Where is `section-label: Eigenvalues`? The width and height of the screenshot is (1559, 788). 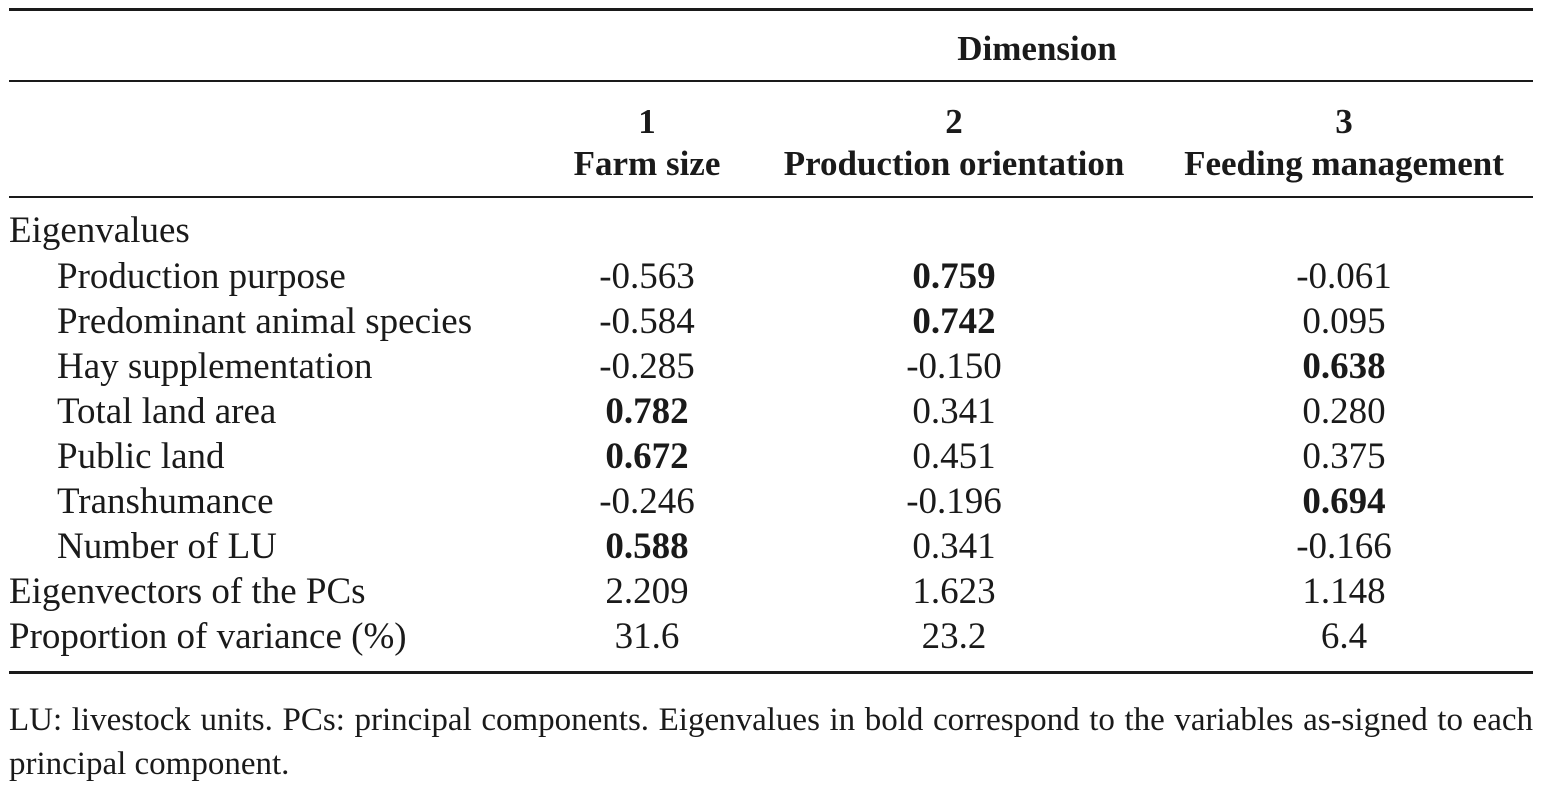 section-label: Eigenvalues is located at coordinates (99, 230).